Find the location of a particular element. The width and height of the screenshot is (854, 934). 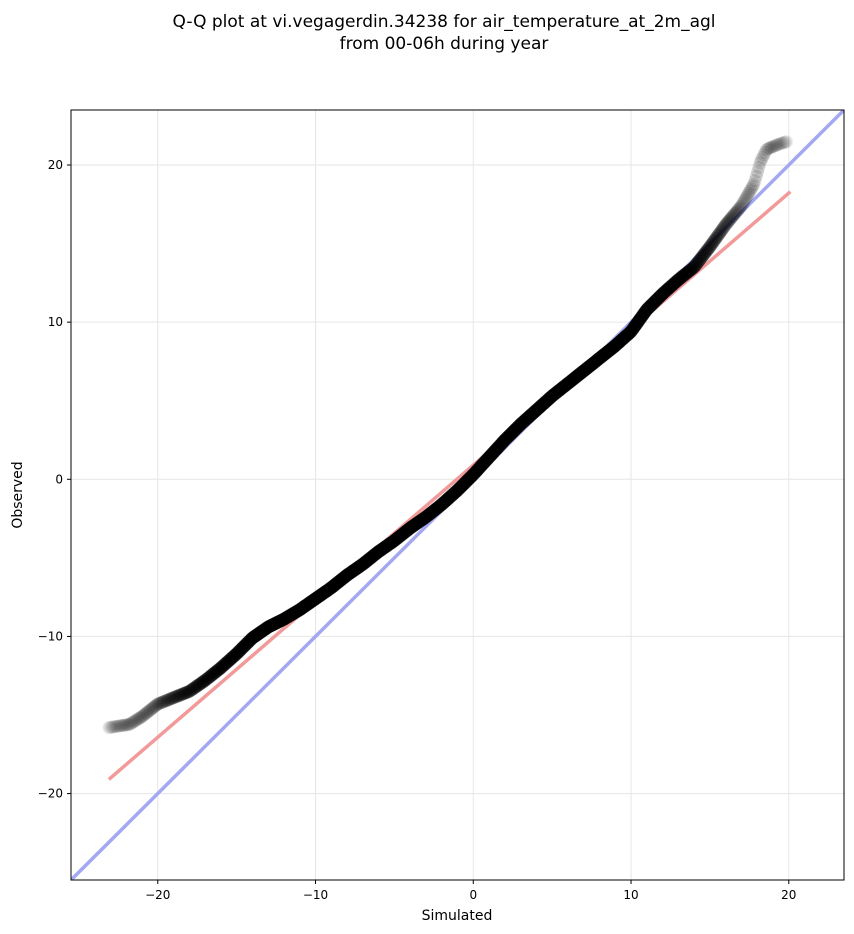

y-tick-label-2: 0 is located at coordinates (59, 479).